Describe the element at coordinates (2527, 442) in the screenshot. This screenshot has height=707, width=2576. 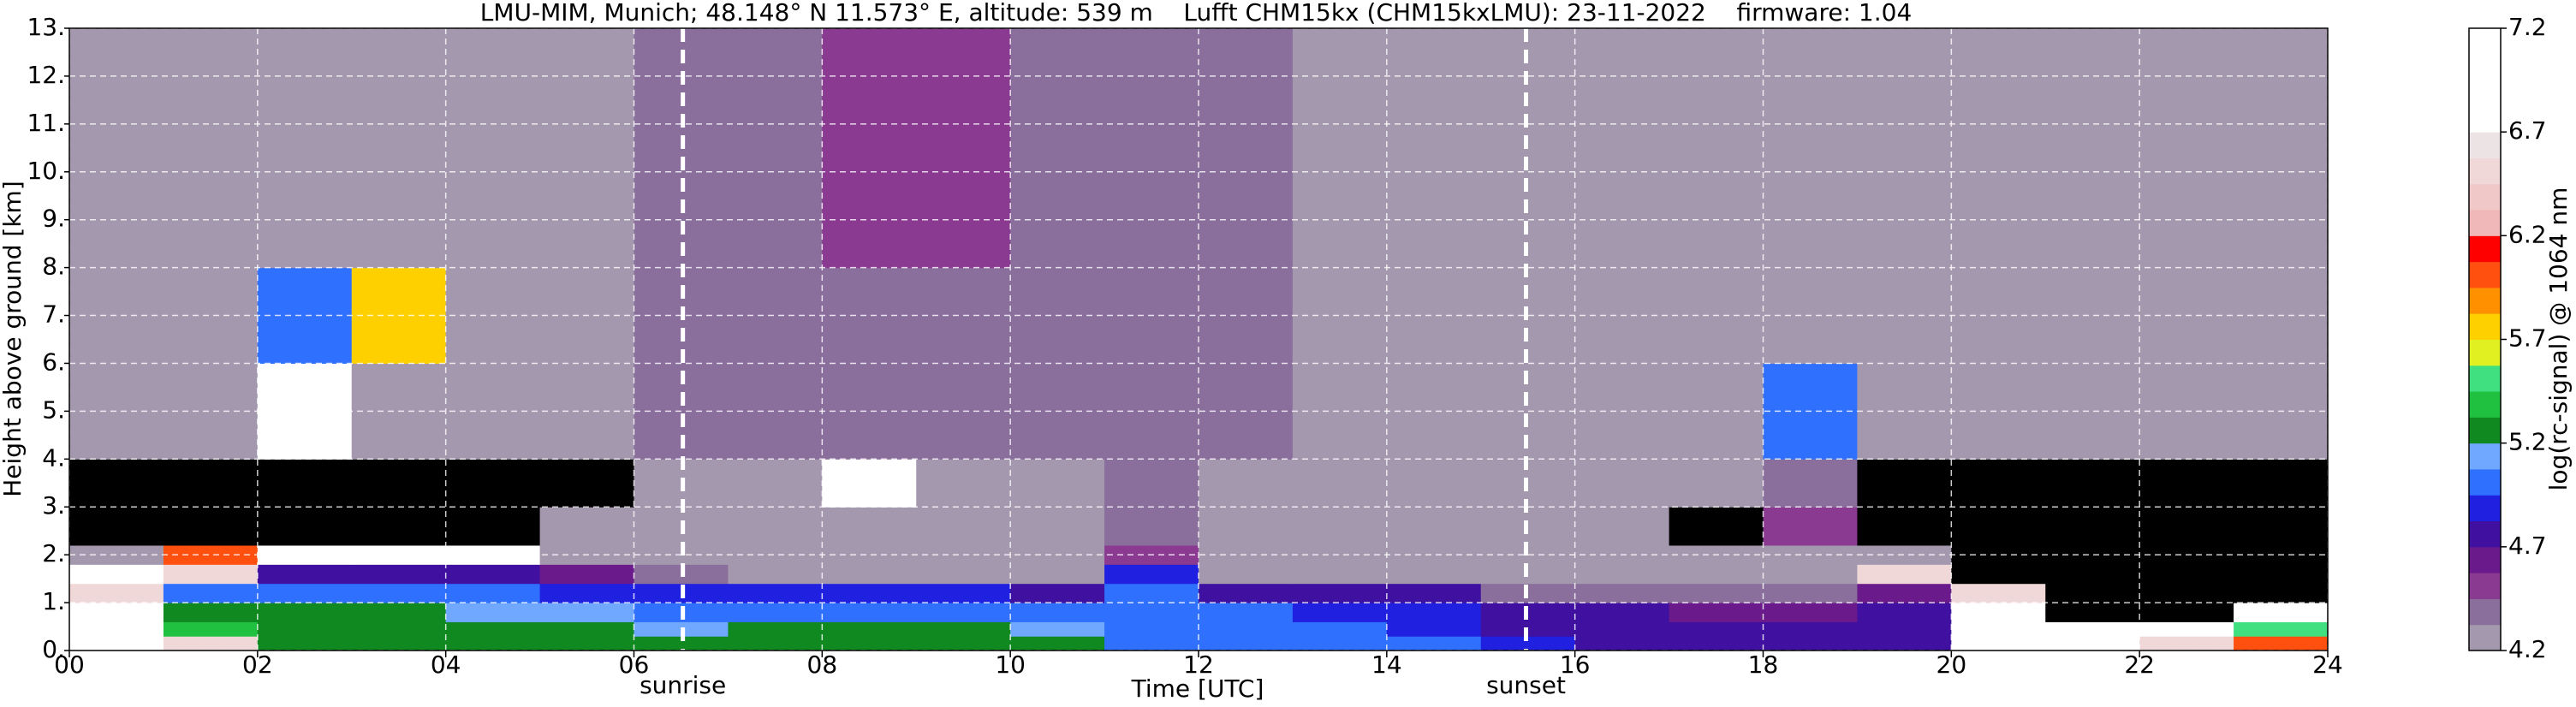
I see `colorbar-tick-label: 5.2` at that location.